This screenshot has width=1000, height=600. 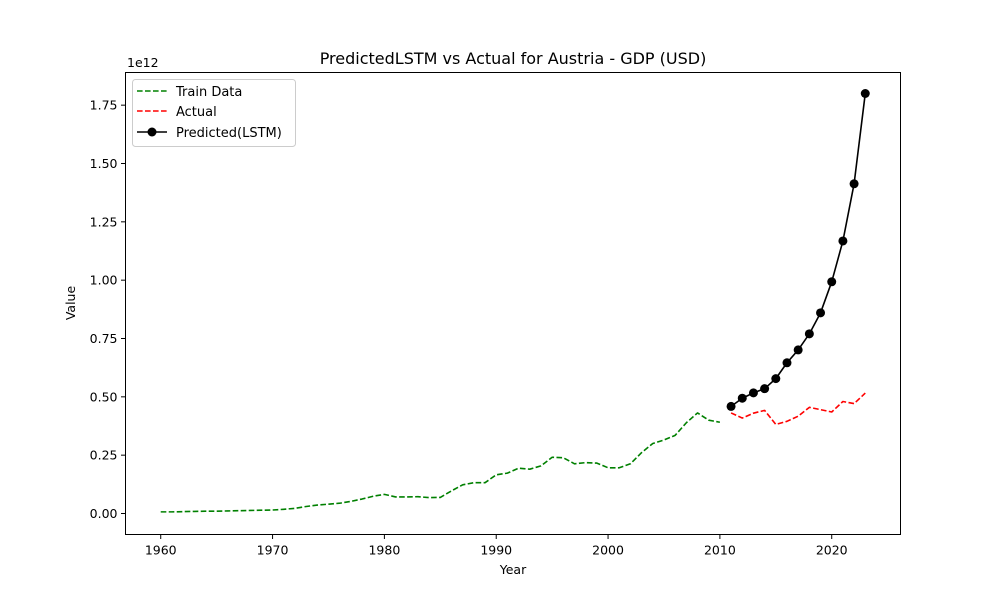 What do you see at coordinates (832, 550) in the screenshot?
I see `x-tick-label: 2020` at bounding box center [832, 550].